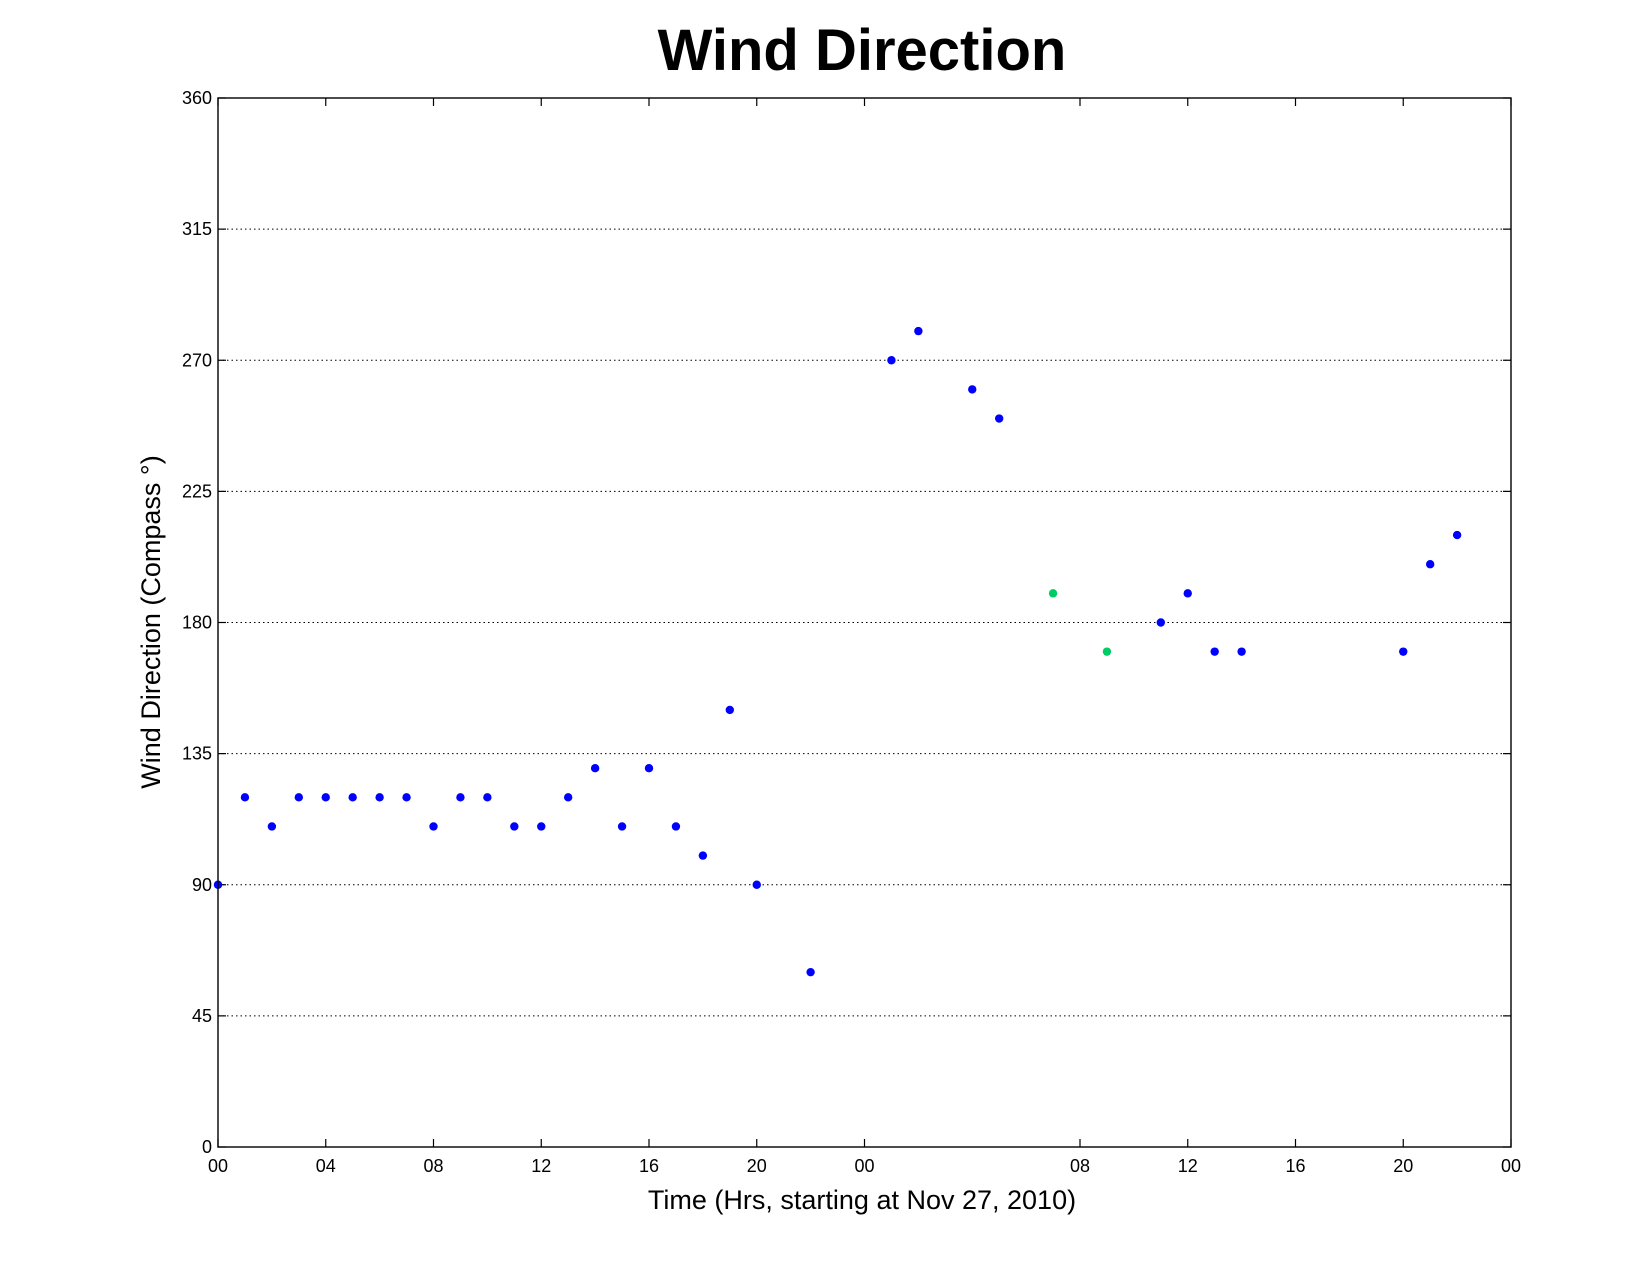  Describe the element at coordinates (862, 50) in the screenshot. I see `chart-title: Wind Direction` at that location.